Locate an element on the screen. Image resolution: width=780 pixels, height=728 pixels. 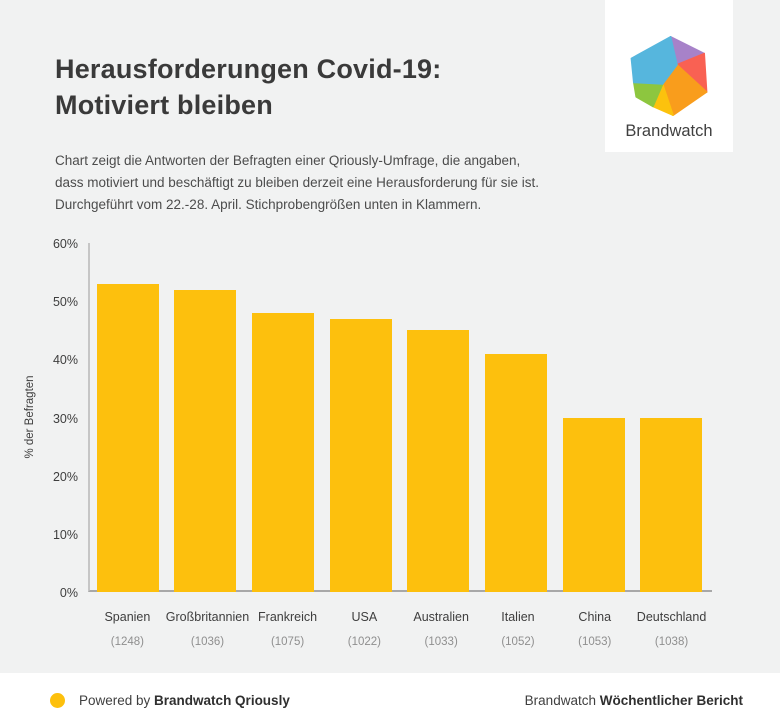
y-tick-label: 30% is located at coordinates (65, 418).